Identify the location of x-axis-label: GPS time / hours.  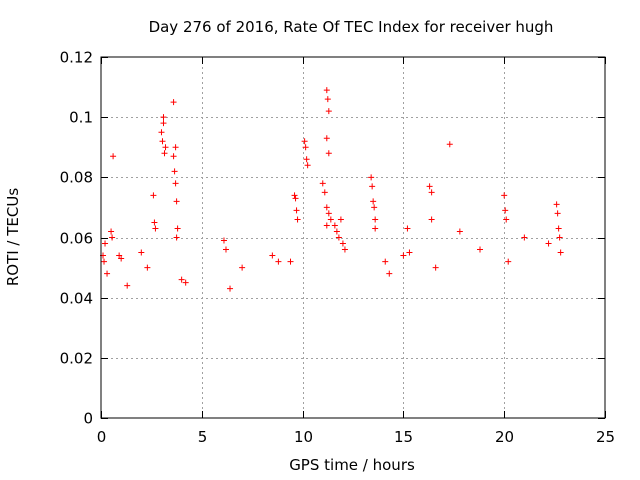
(352, 465).